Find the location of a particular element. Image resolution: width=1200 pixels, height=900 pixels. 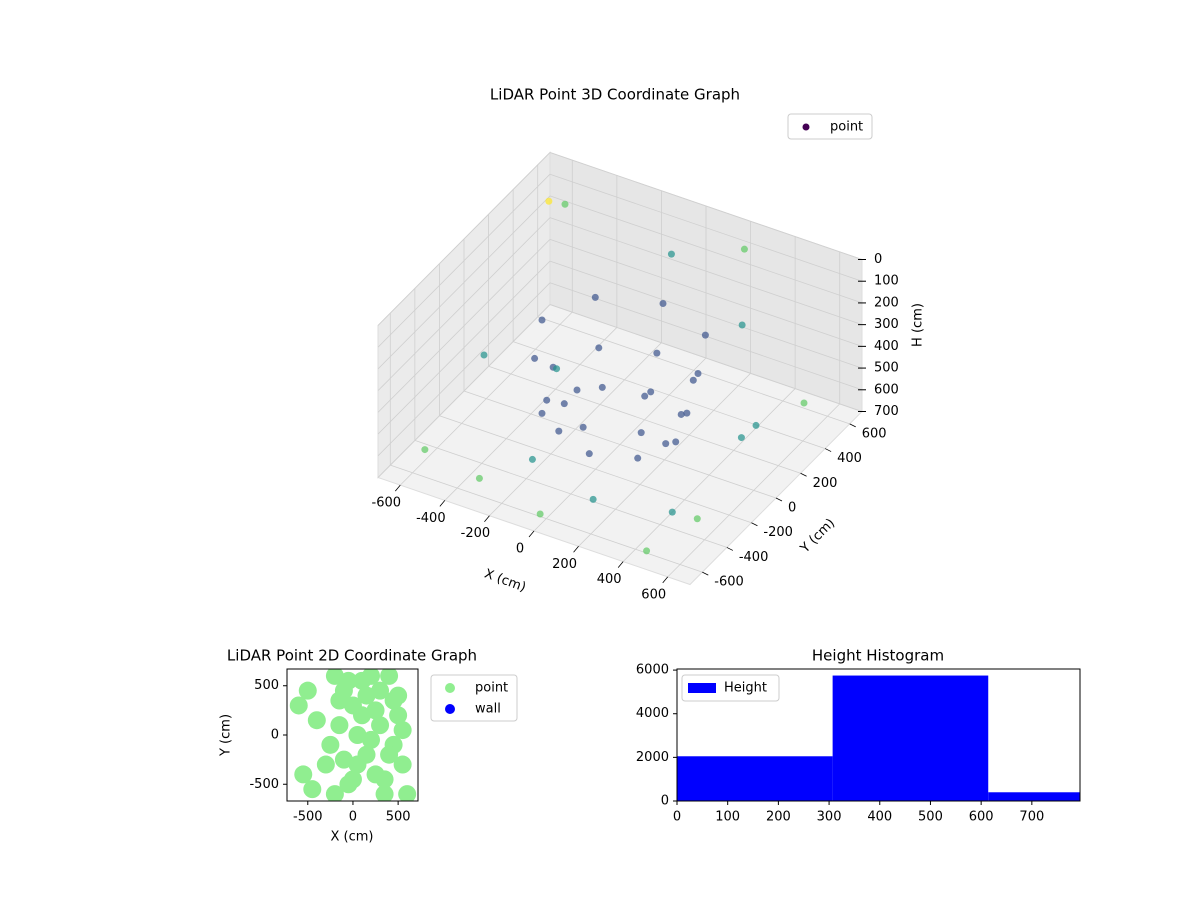

z-tick-label: 500 is located at coordinates (886, 368).